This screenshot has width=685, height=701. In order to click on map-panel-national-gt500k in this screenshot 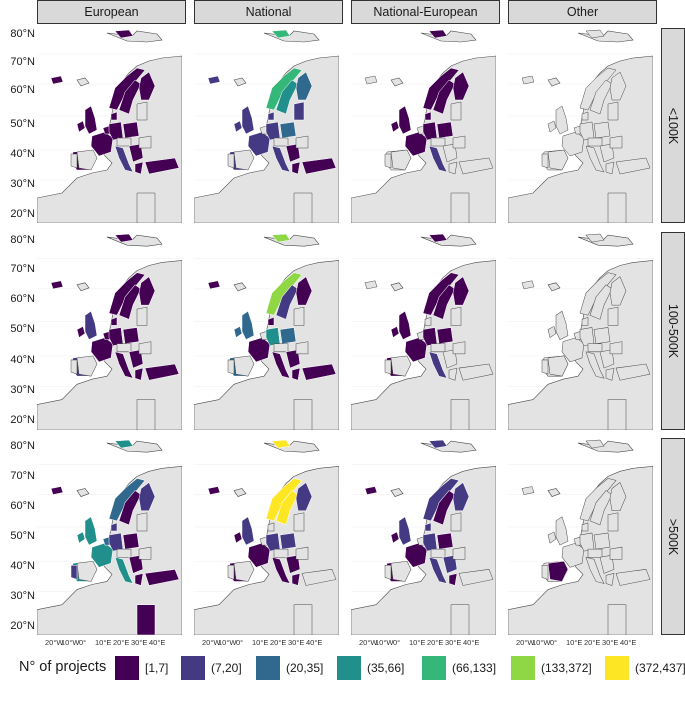, I will do `click(266, 536)`.